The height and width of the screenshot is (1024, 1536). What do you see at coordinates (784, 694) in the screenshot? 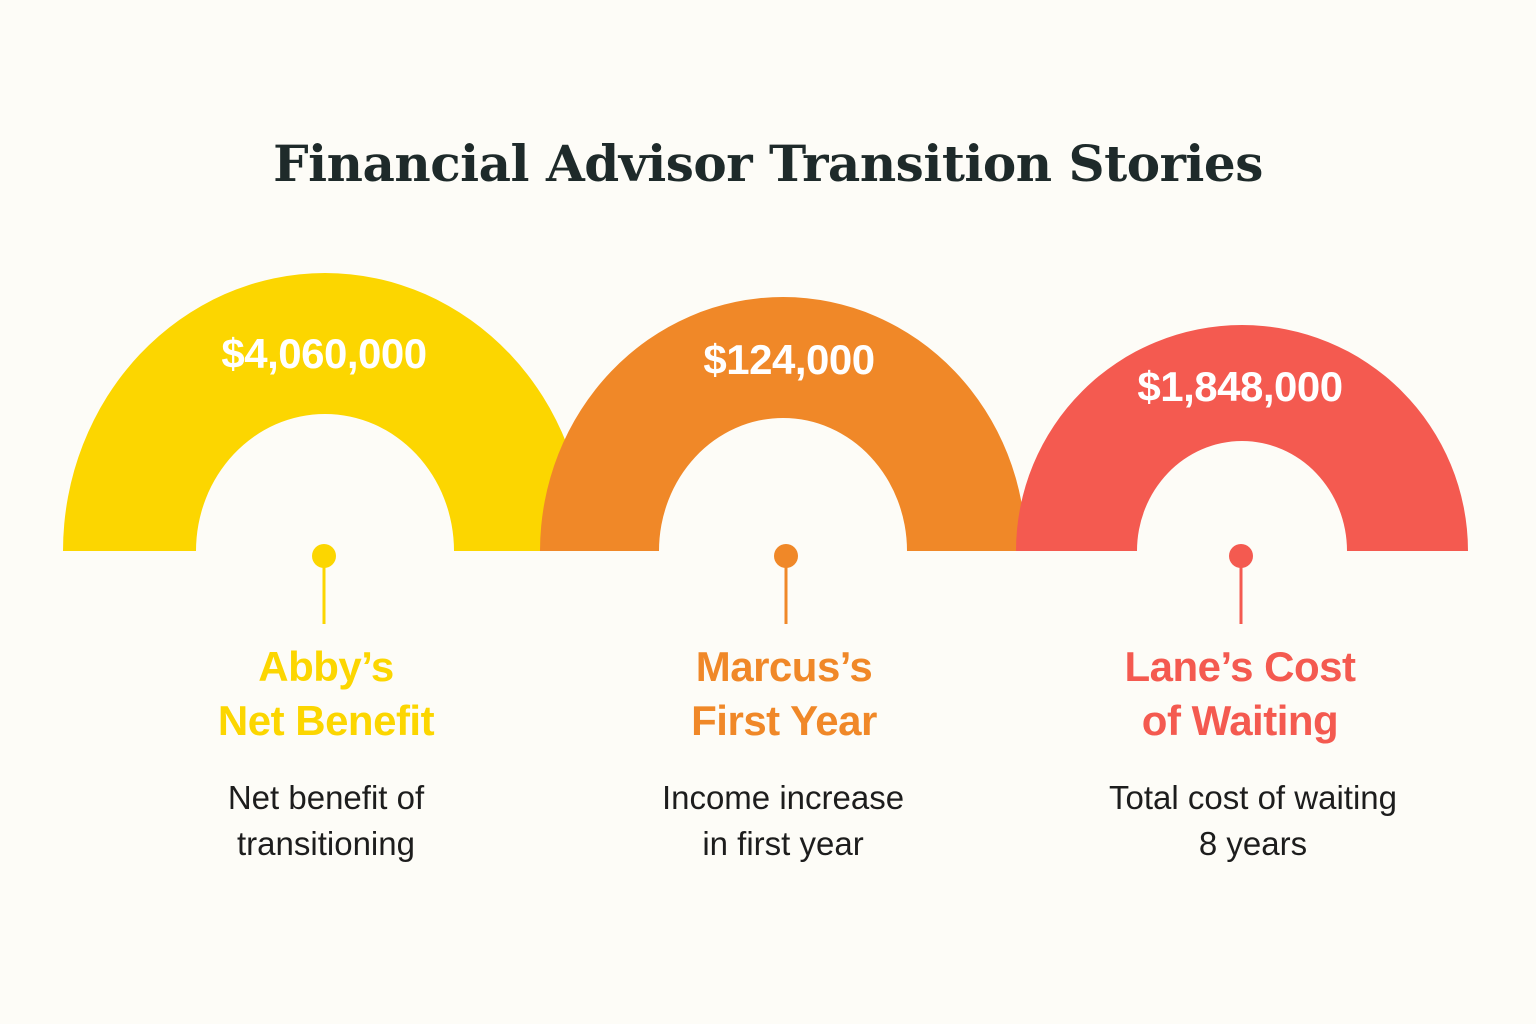
I see `marcus-story-title: Marcus’s First Year` at bounding box center [784, 694].